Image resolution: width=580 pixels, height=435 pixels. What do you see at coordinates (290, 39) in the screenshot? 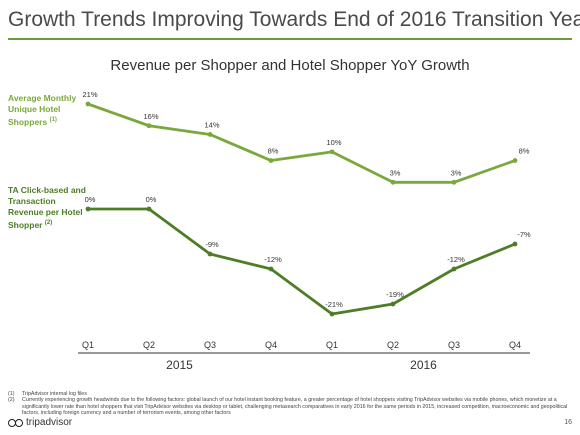
I see `title-divider` at bounding box center [290, 39].